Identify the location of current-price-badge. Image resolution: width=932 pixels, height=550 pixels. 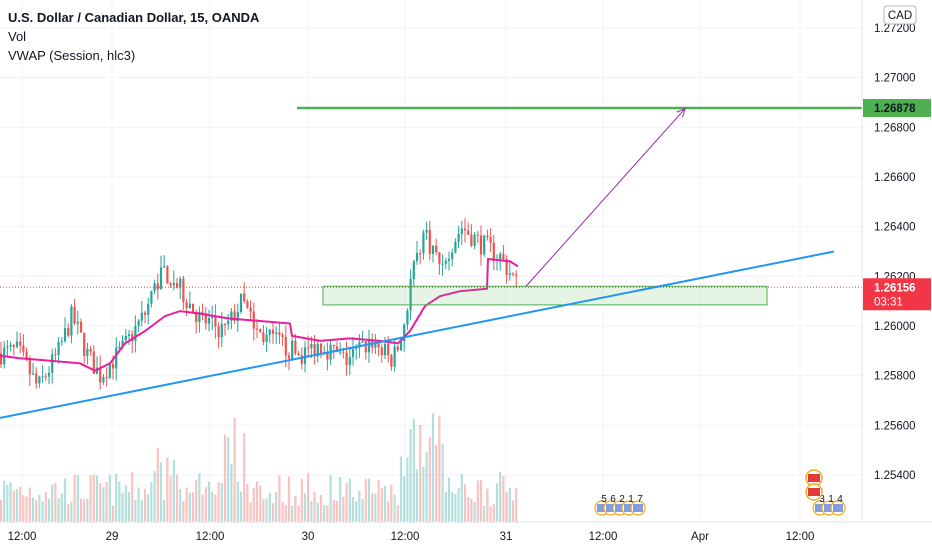
(897, 294).